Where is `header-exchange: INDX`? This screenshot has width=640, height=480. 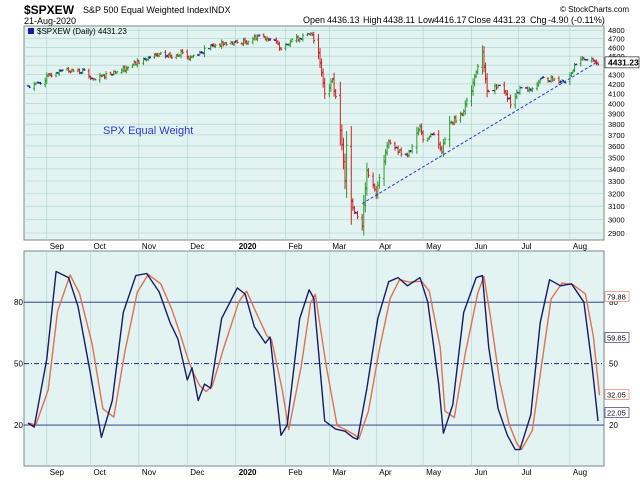 header-exchange: INDX is located at coordinates (220, 10).